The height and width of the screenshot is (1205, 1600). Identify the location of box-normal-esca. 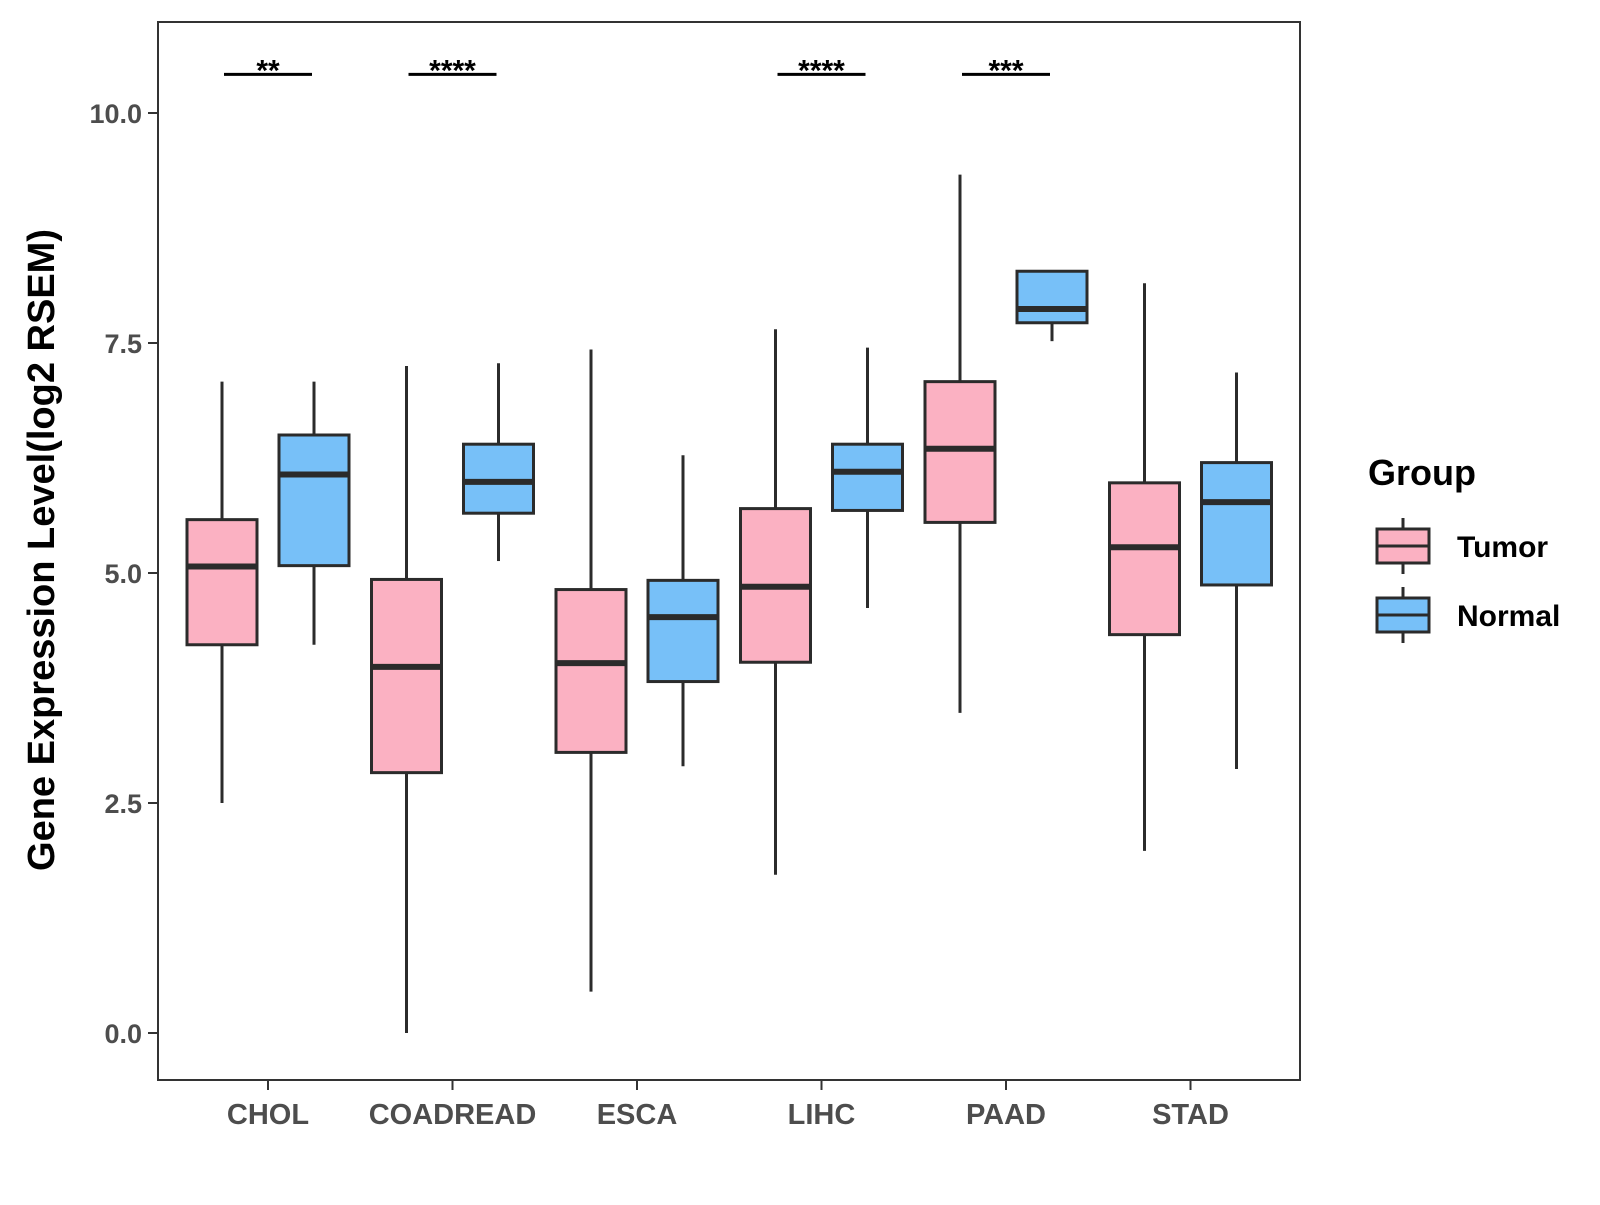
(683, 611).